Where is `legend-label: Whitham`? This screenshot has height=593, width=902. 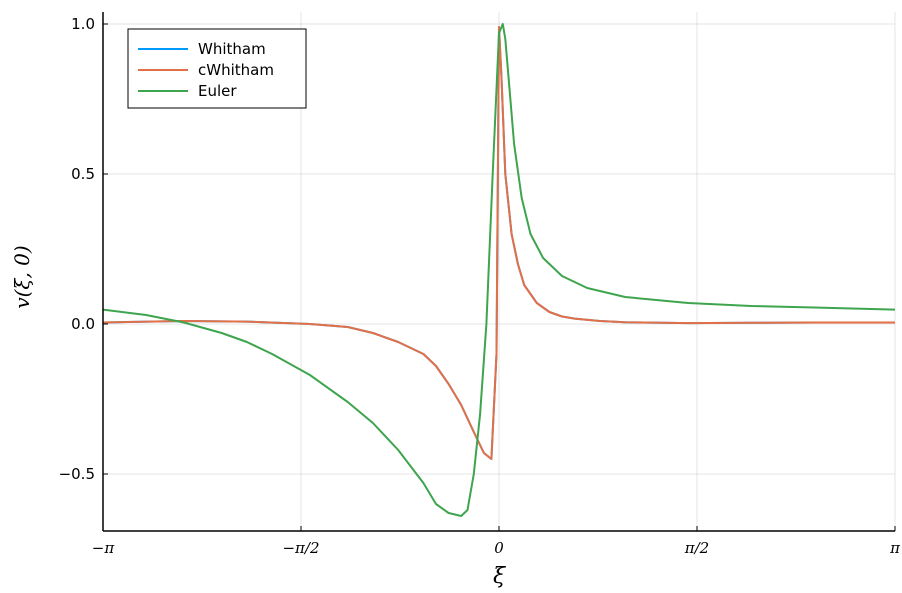
legend-label: Whitham is located at coordinates (232, 49).